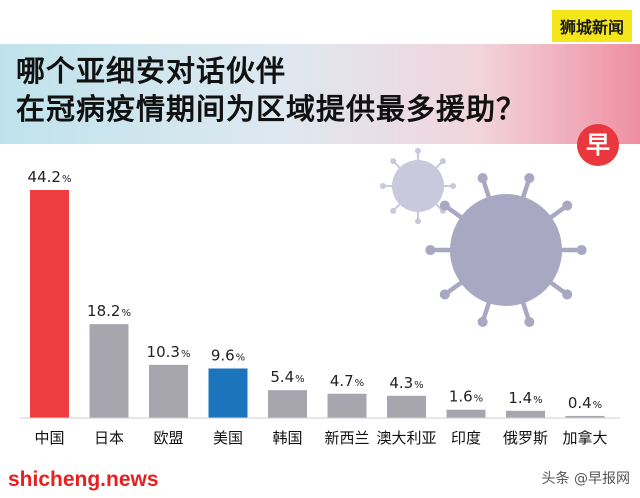  Describe the element at coordinates (466, 397) in the screenshot. I see `value-label-8: 1.6%` at that location.